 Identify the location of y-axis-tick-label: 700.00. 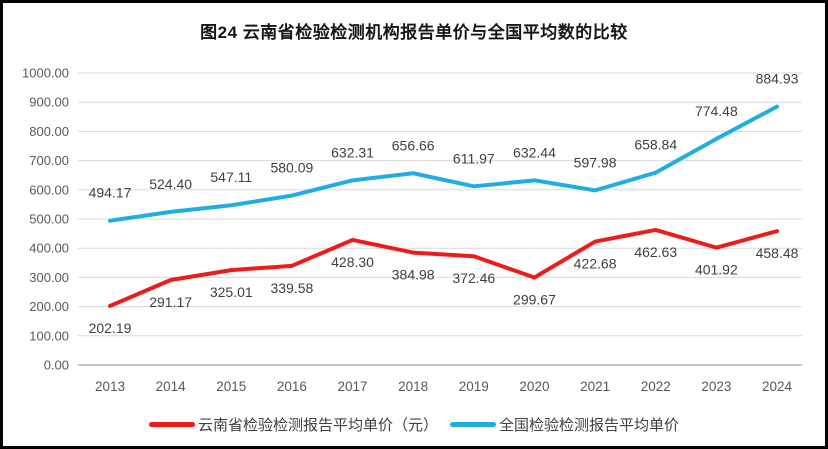
(49, 160).